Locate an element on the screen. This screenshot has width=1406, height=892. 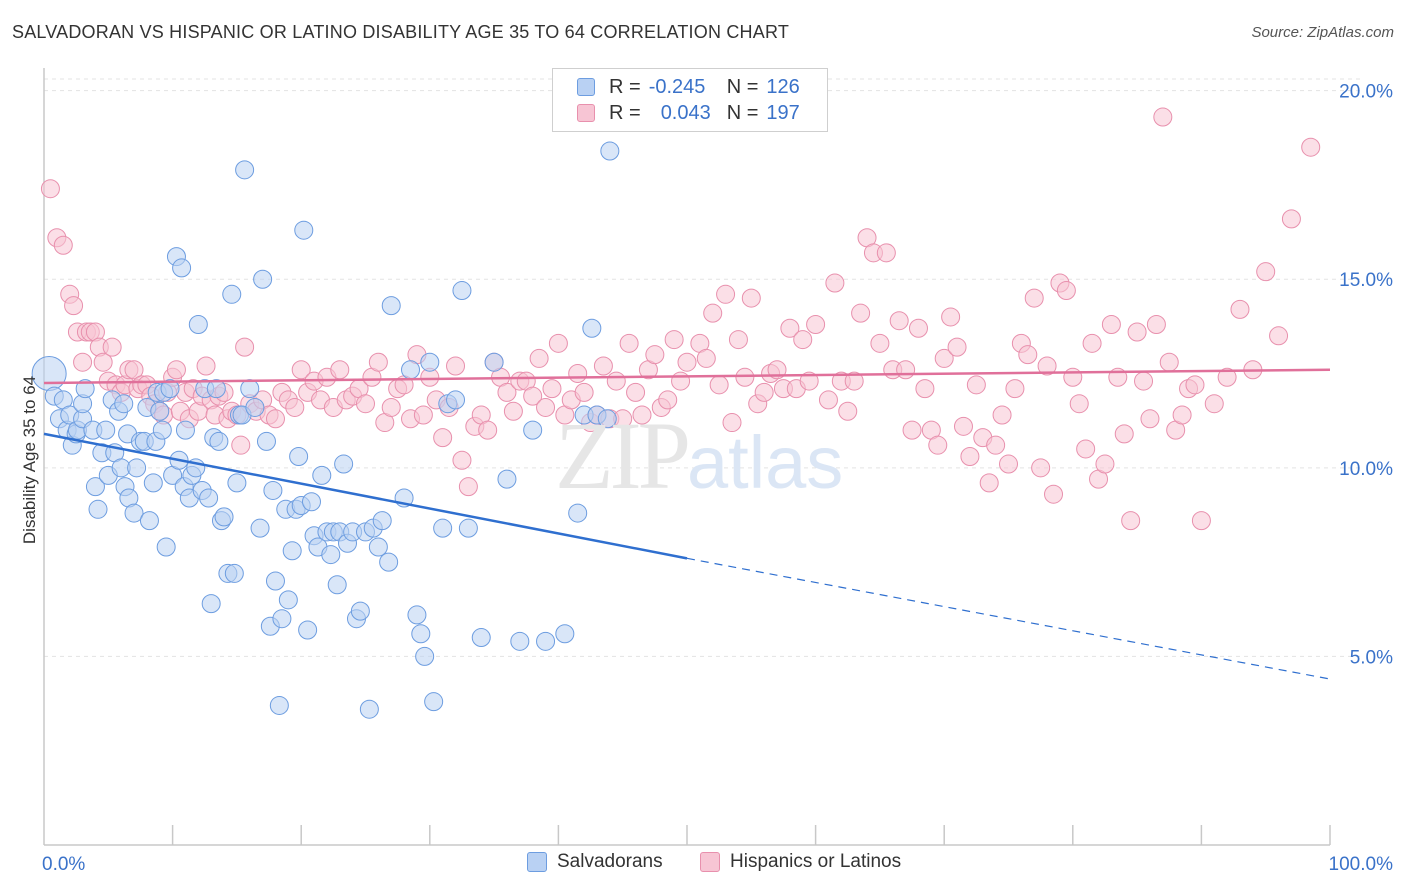
source-label: Source: ZipAtlas.com is located at coordinates (1322, 32).